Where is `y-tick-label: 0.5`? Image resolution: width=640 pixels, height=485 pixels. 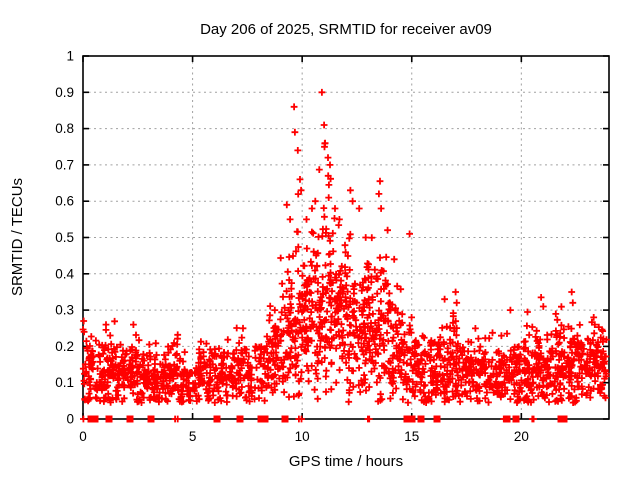 y-tick-label: 0.5 is located at coordinates (64, 237).